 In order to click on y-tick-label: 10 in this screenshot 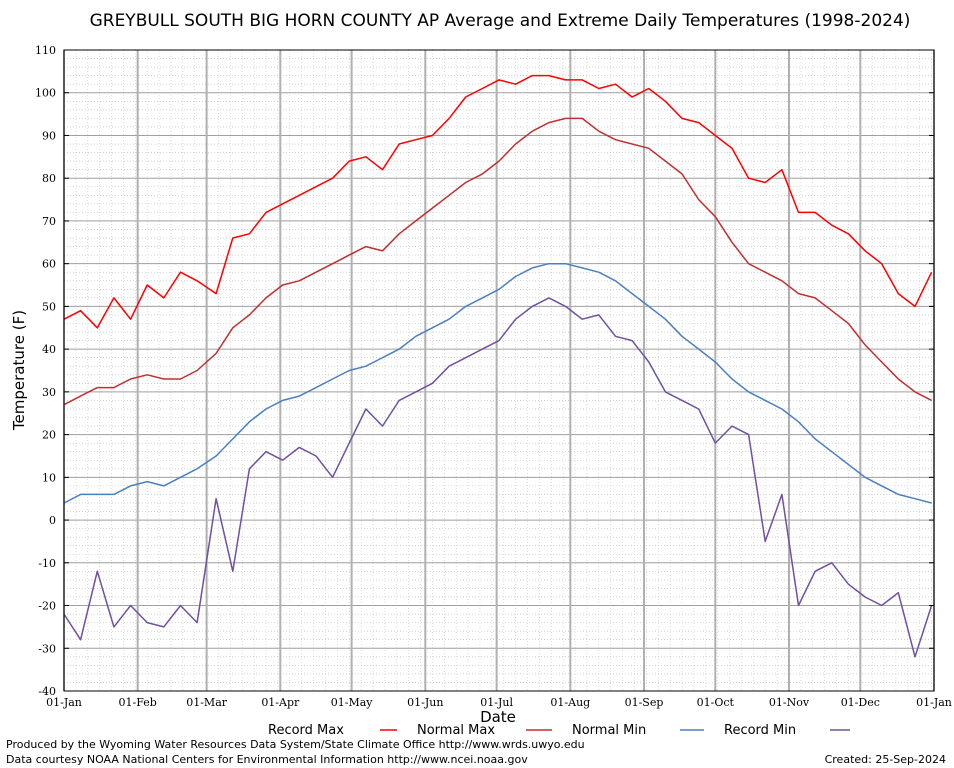, I will do `click(49, 477)`.